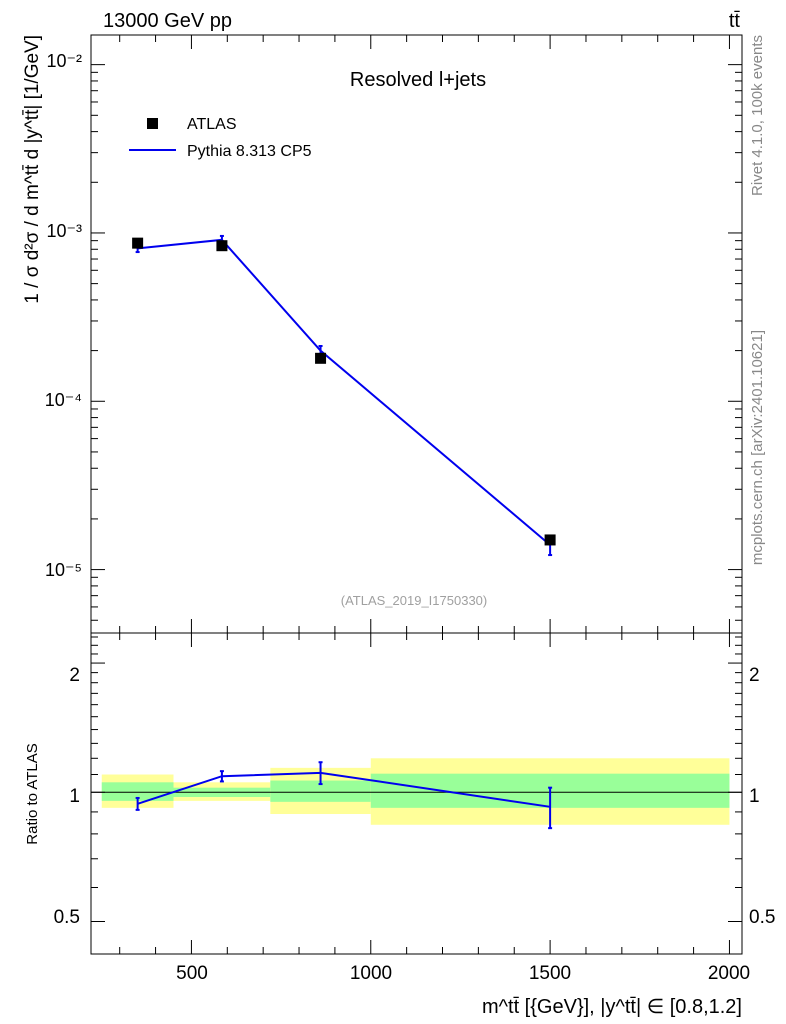  Describe the element at coordinates (249, 151) in the screenshot. I see `legend-pythia-label: Pythia 8.313 CP5` at that location.